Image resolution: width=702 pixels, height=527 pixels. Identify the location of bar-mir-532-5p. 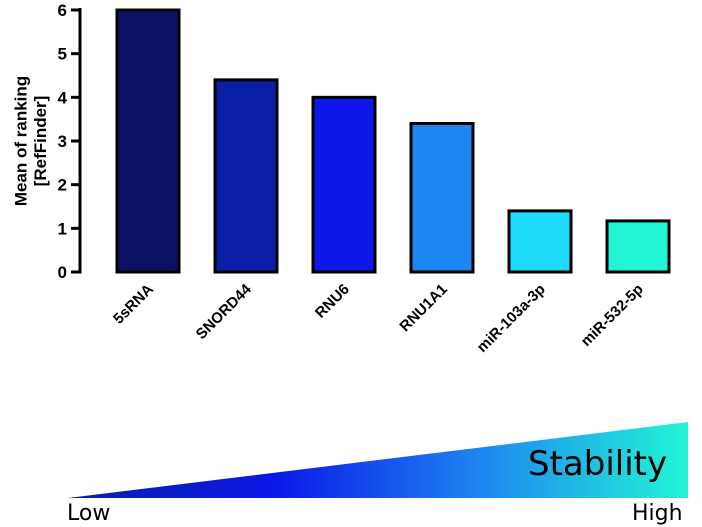
(638, 246).